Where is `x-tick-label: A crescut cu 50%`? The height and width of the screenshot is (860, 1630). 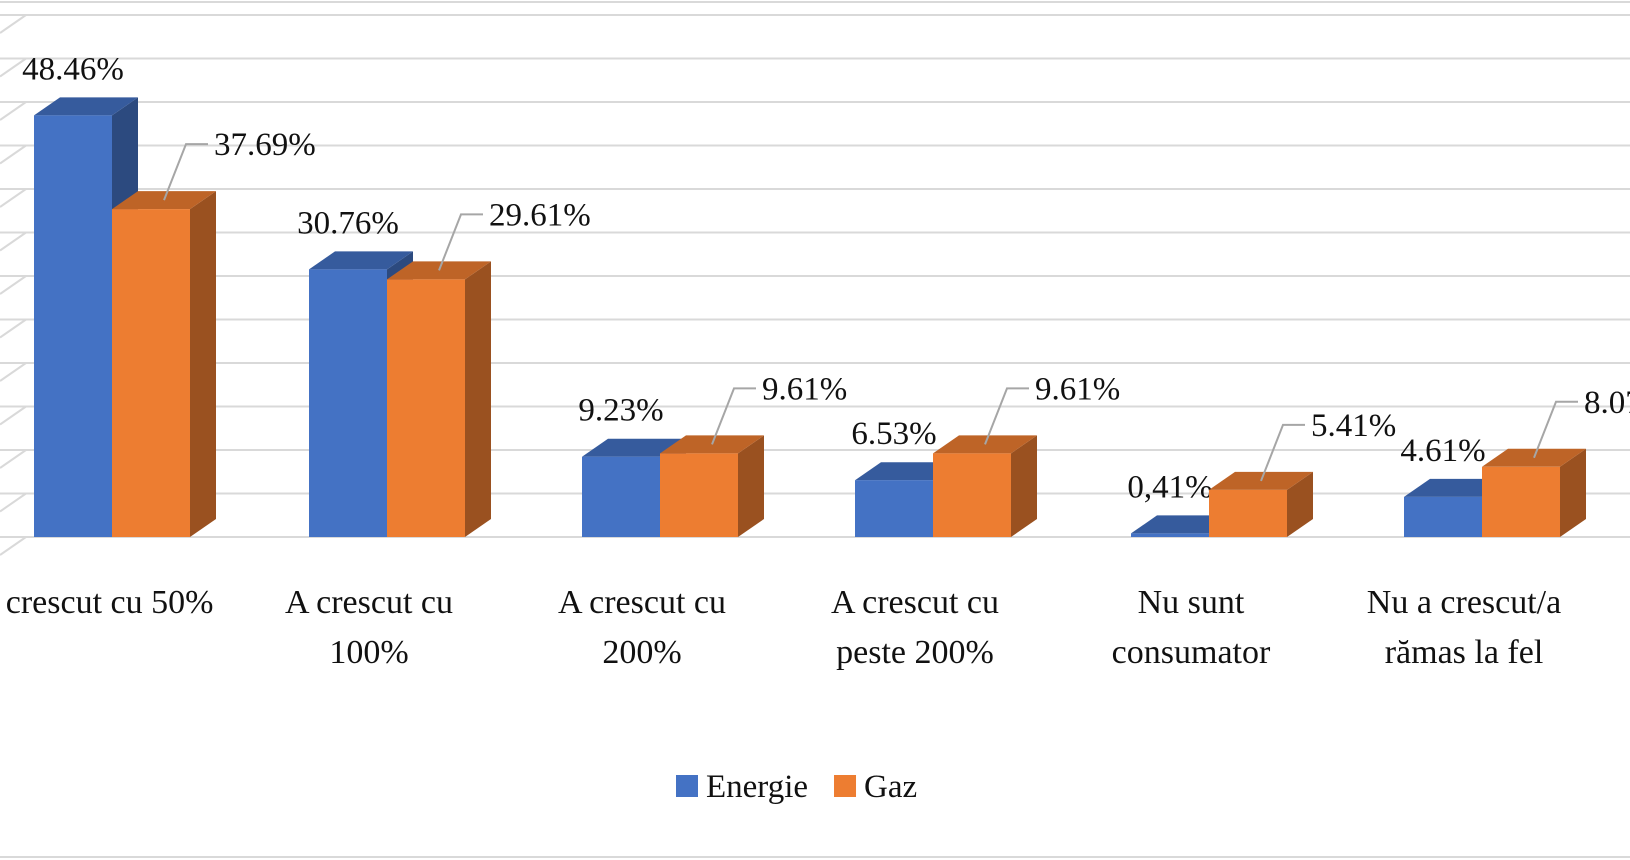
x-tick-label: A crescut cu 50% is located at coordinates (107, 602).